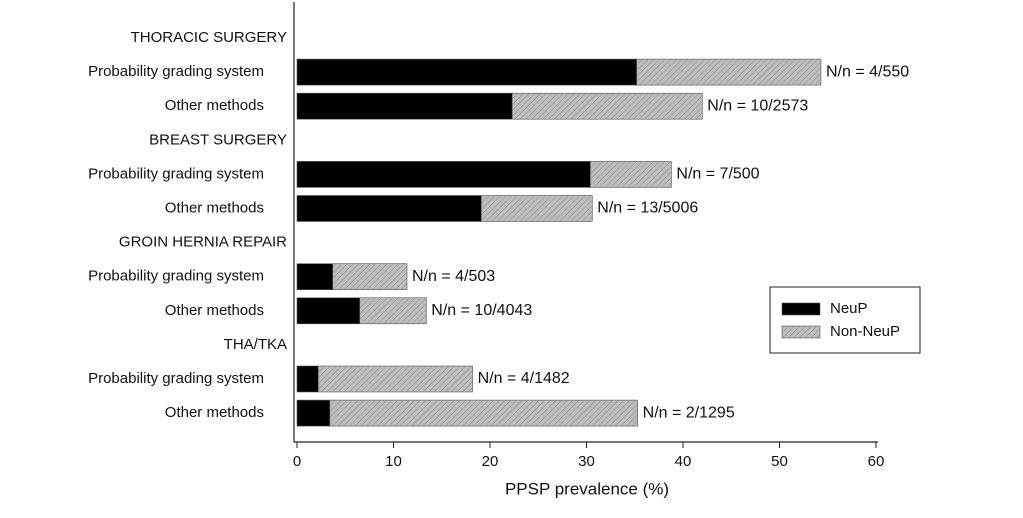 The height and width of the screenshot is (518, 1023). What do you see at coordinates (490, 461) in the screenshot?
I see `x-tick-label: 20` at bounding box center [490, 461].